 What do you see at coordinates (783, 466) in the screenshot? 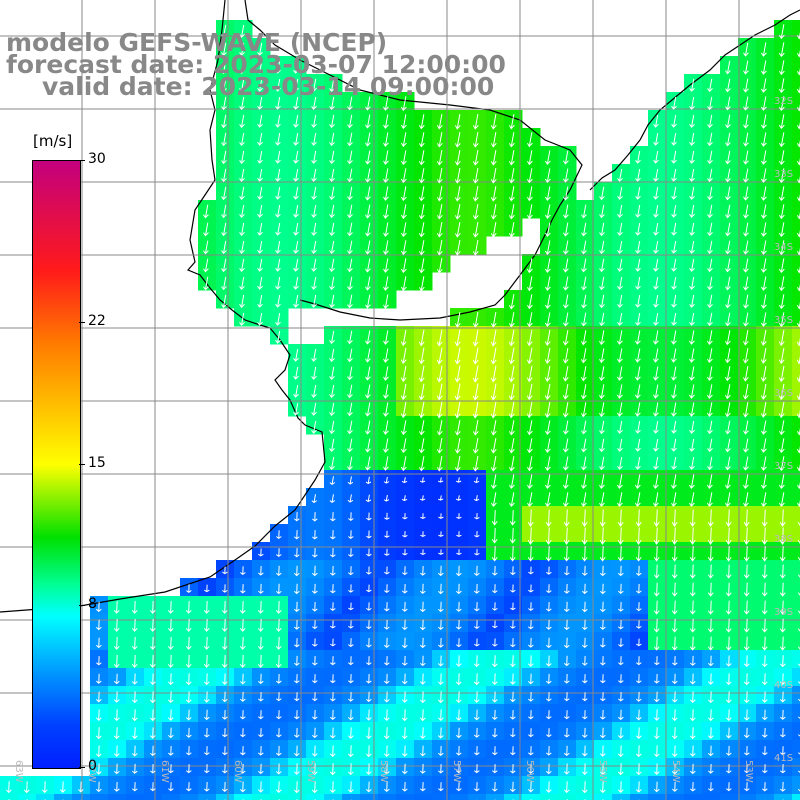
I see `lat-label: 37S` at bounding box center [783, 466].